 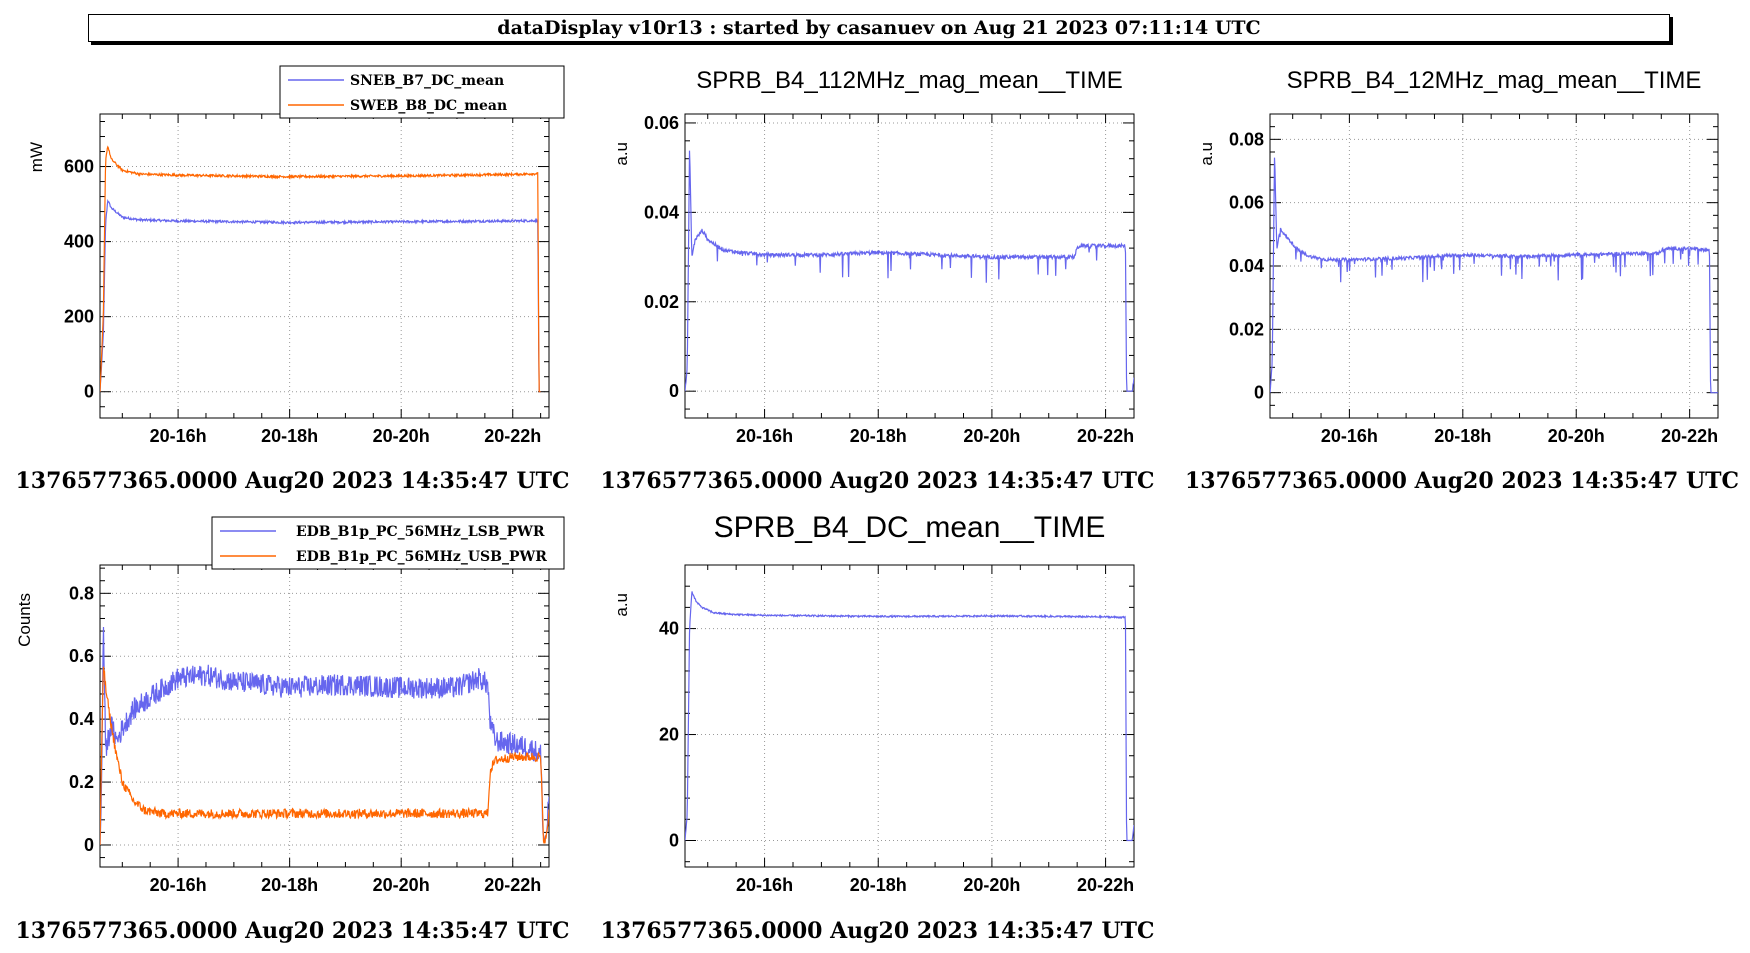 I want to click on y-tick-label: 200, so click(x=79, y=317).